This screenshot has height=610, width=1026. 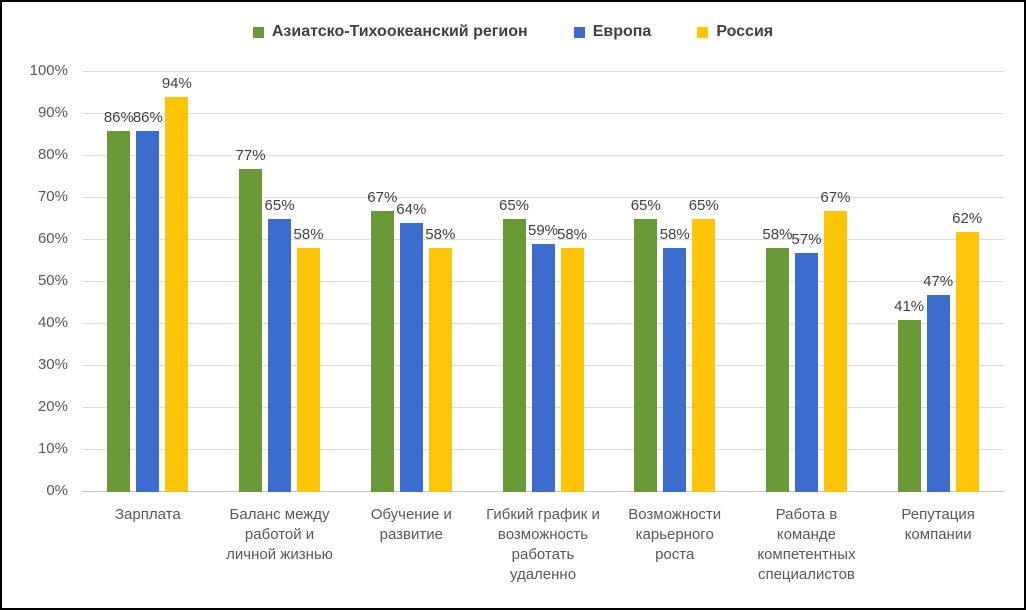 I want to click on x-axis-category-label: Обучение и развитие, so click(x=411, y=524).